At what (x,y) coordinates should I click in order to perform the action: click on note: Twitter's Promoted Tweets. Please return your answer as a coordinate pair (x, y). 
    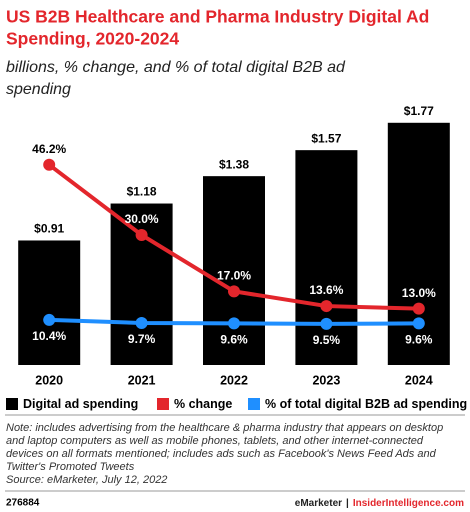
    Looking at the image, I should click on (70, 467).